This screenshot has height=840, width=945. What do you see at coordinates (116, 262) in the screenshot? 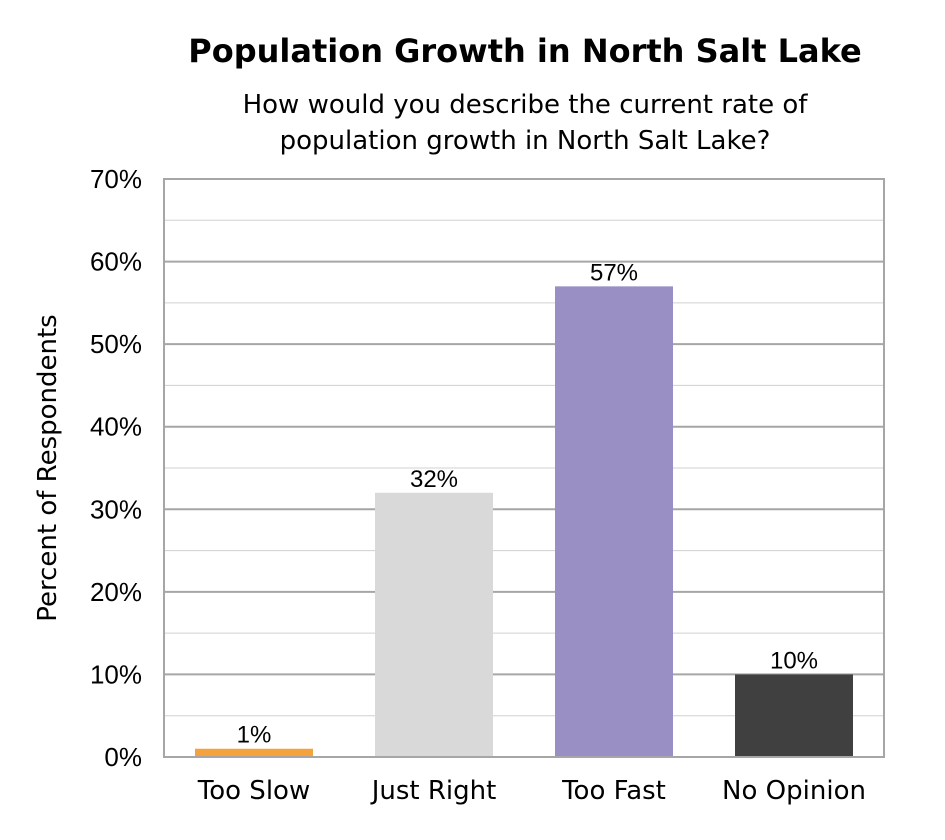
I see `y-tick-label: 60%` at bounding box center [116, 262].